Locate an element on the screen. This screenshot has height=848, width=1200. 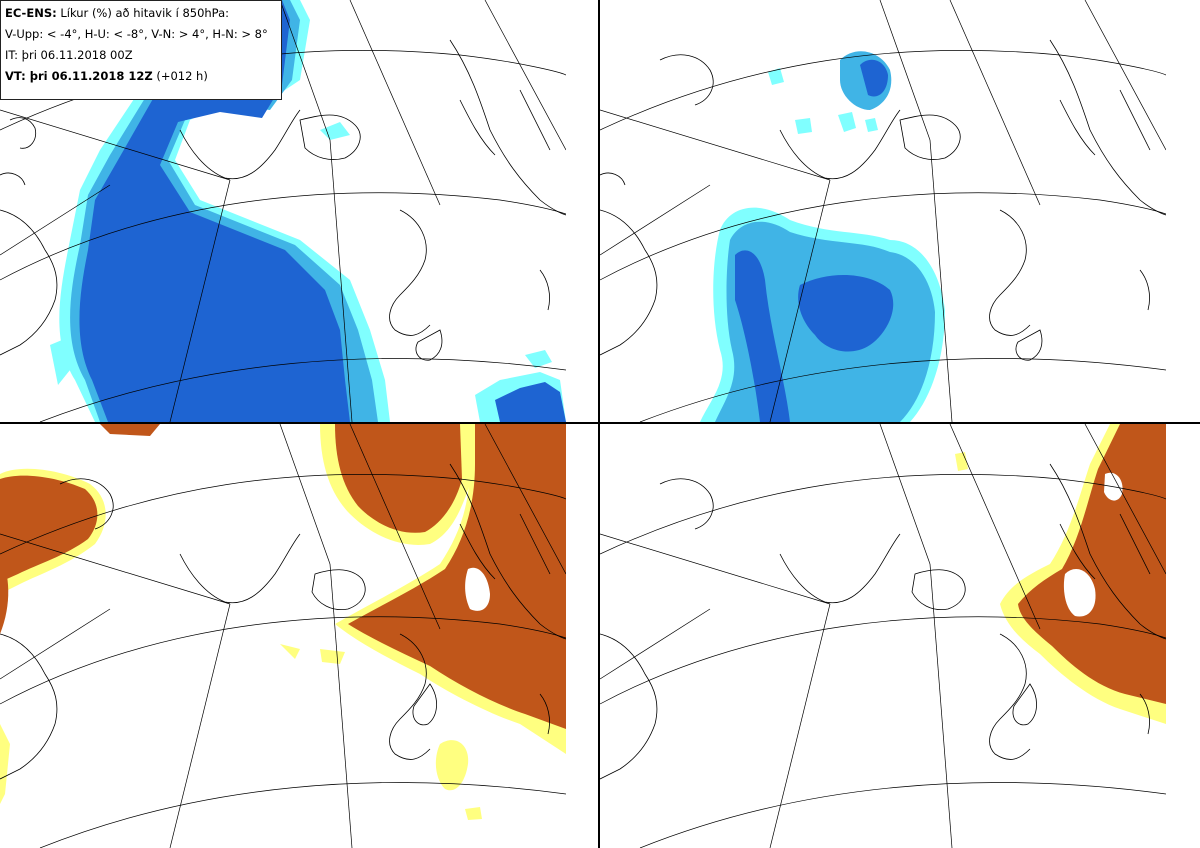
info-init-time: IT: þri 06.11.2018 00Z is located at coordinates (69, 55).